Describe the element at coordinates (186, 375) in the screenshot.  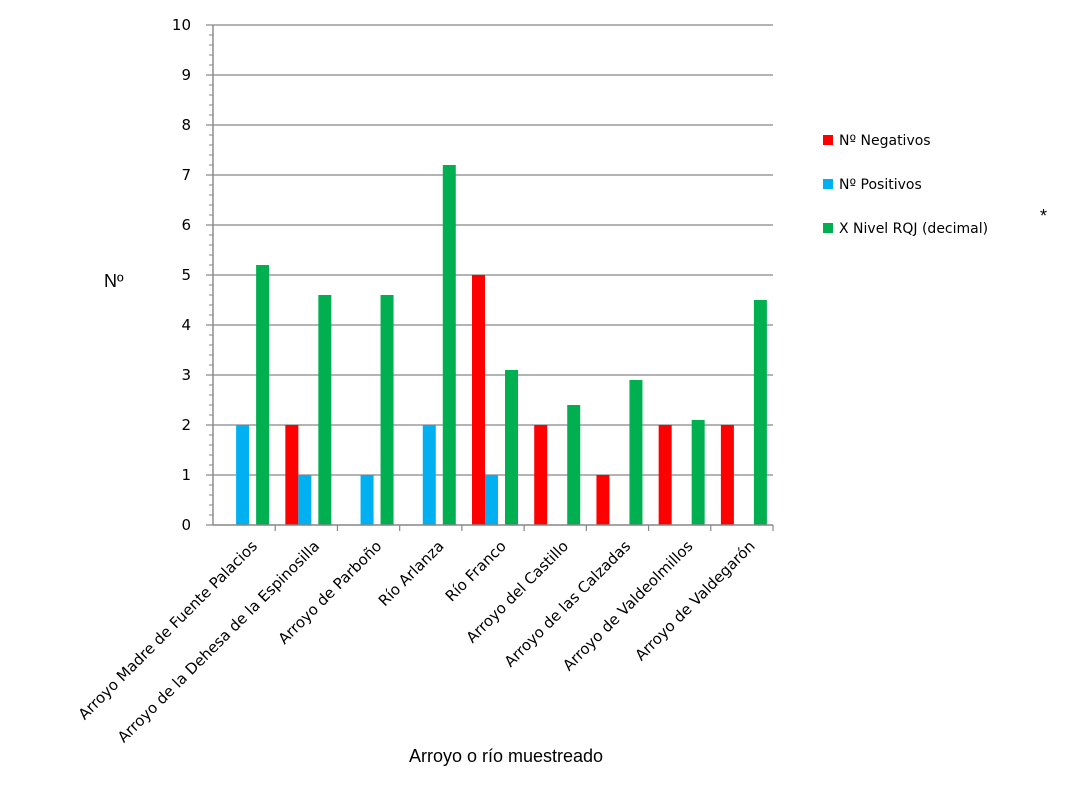
I see `y-tick-label: 3` at that location.